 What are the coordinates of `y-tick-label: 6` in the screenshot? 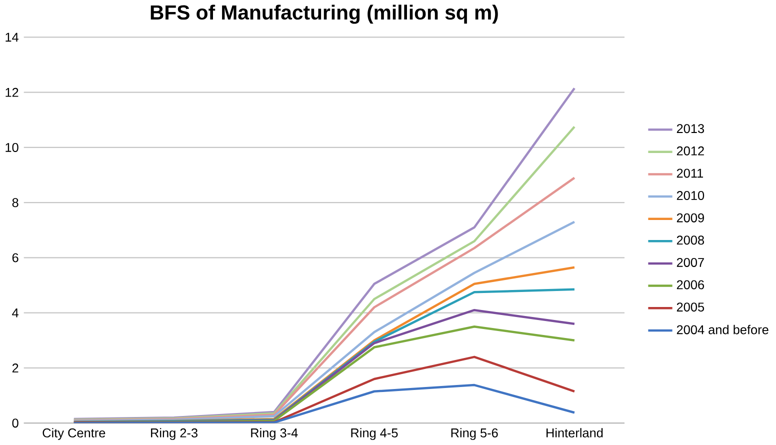 It's located at (15, 257).